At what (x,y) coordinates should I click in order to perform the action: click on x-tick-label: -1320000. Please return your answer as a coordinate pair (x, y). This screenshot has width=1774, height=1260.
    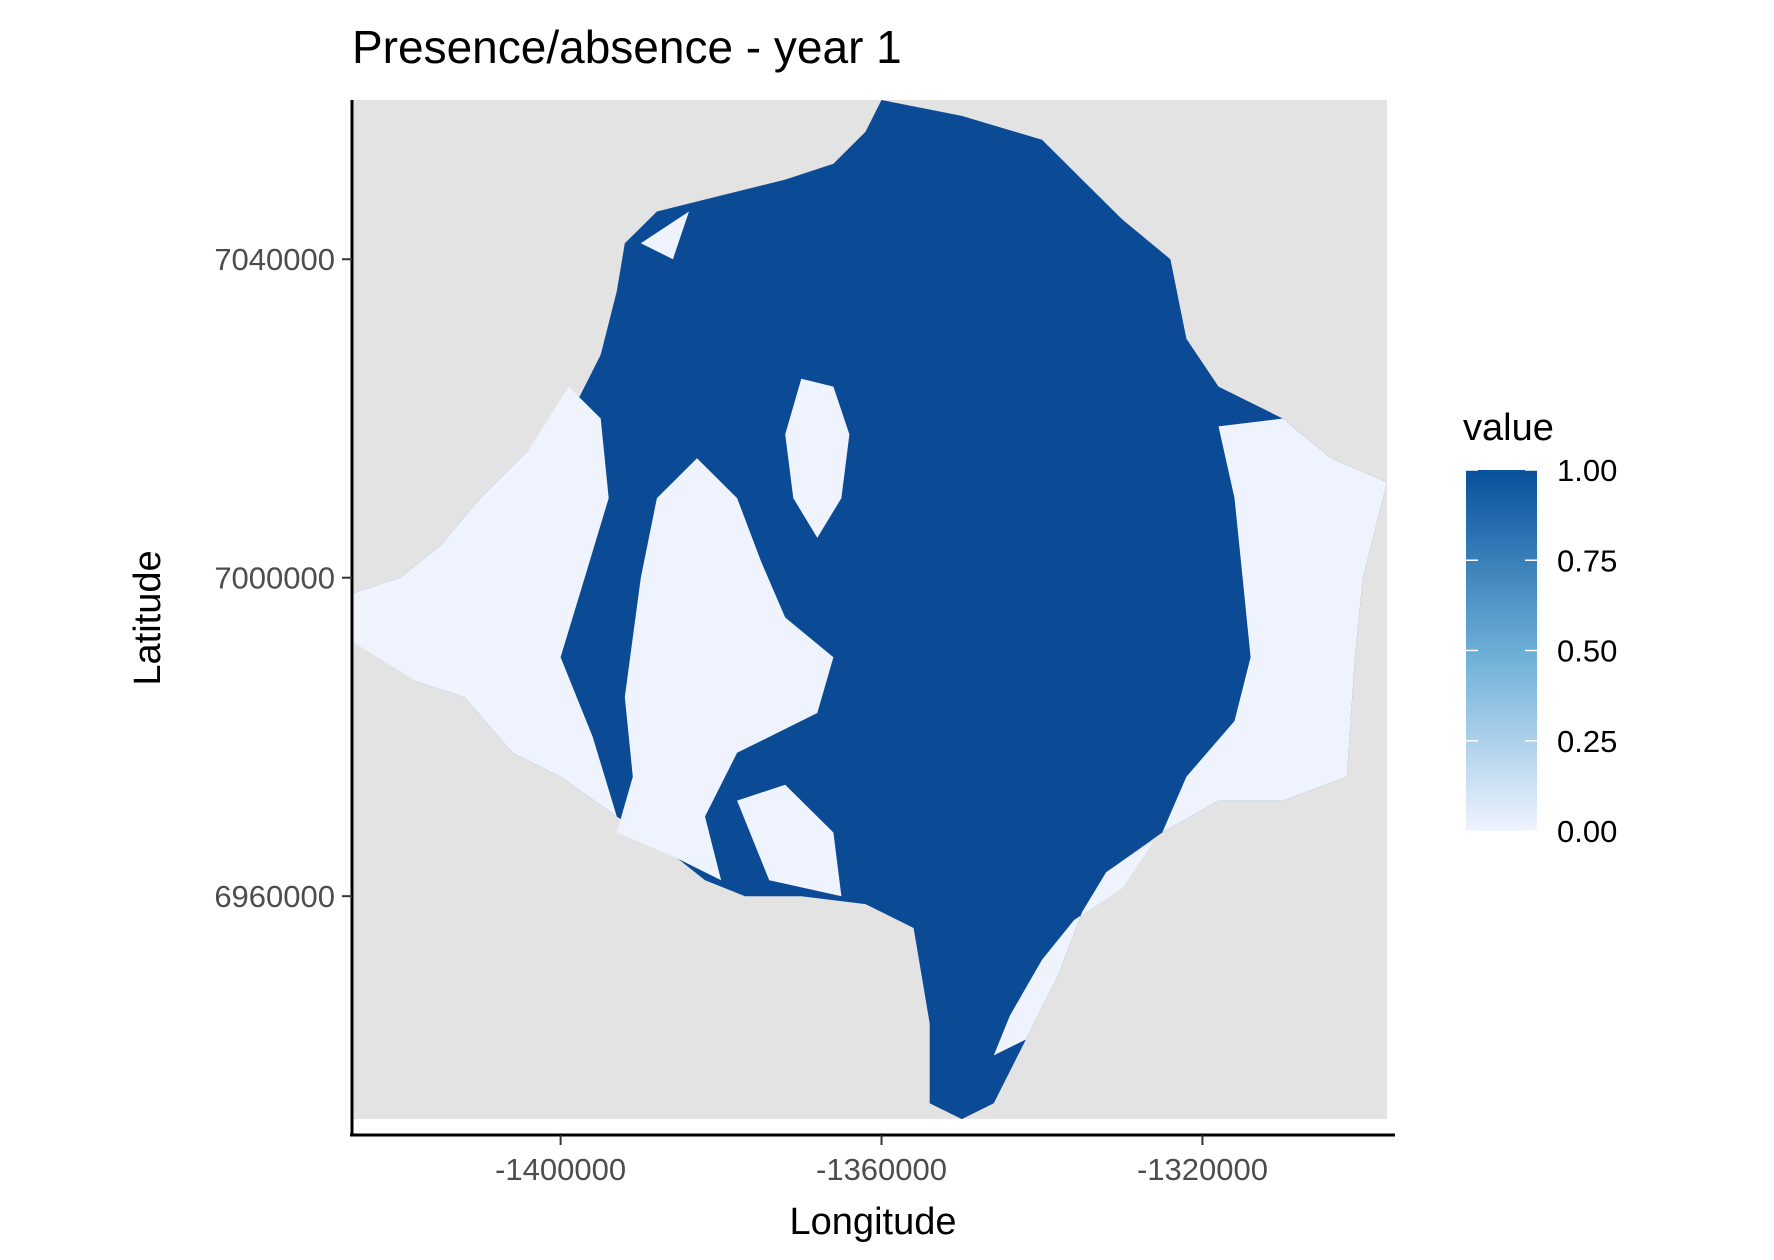
    Looking at the image, I should click on (1202, 1169).